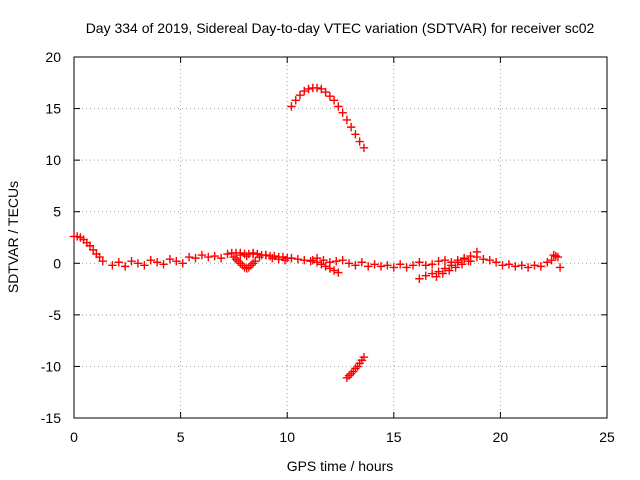 The image size is (640, 480). I want to click on y-tick-label: -10, so click(51, 366).